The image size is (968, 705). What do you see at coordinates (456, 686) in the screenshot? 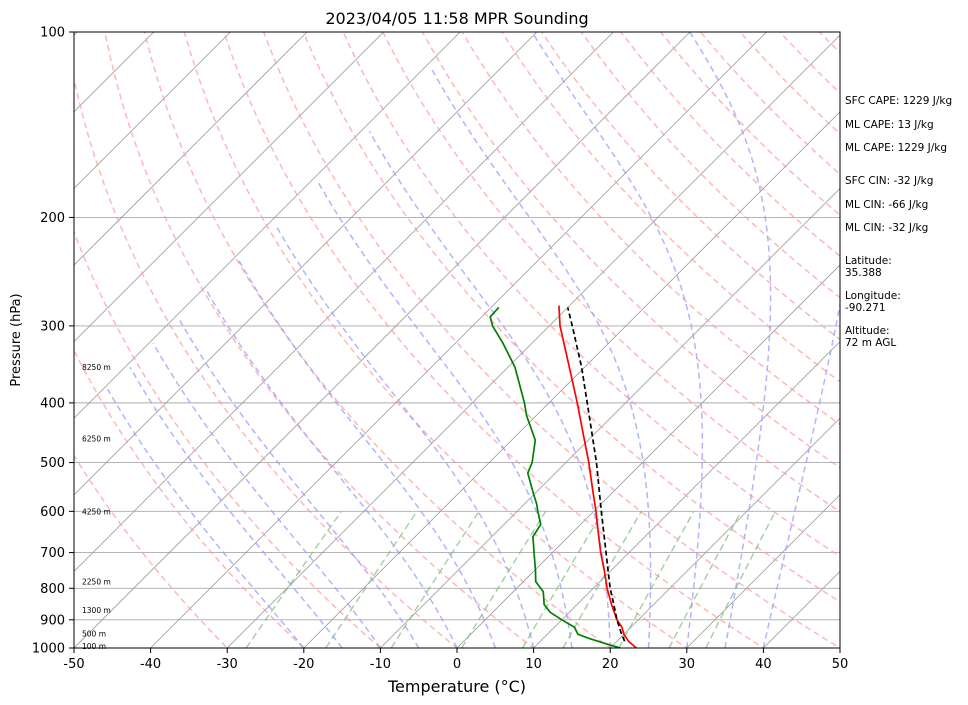
I see `x-axis-title: Temperature (°C)` at bounding box center [456, 686].